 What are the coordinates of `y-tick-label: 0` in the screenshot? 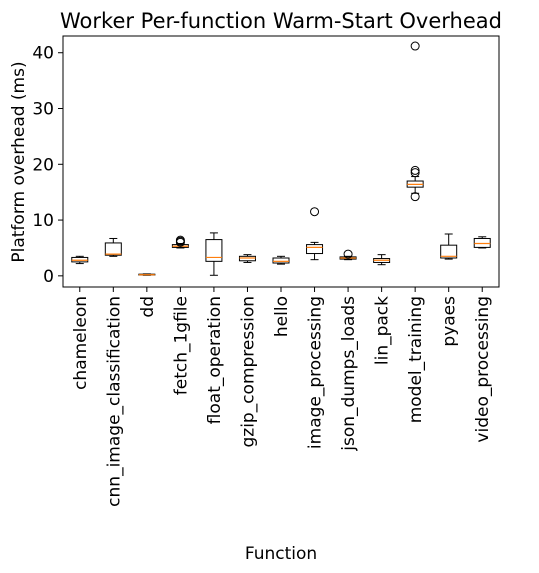 It's located at (48, 277).